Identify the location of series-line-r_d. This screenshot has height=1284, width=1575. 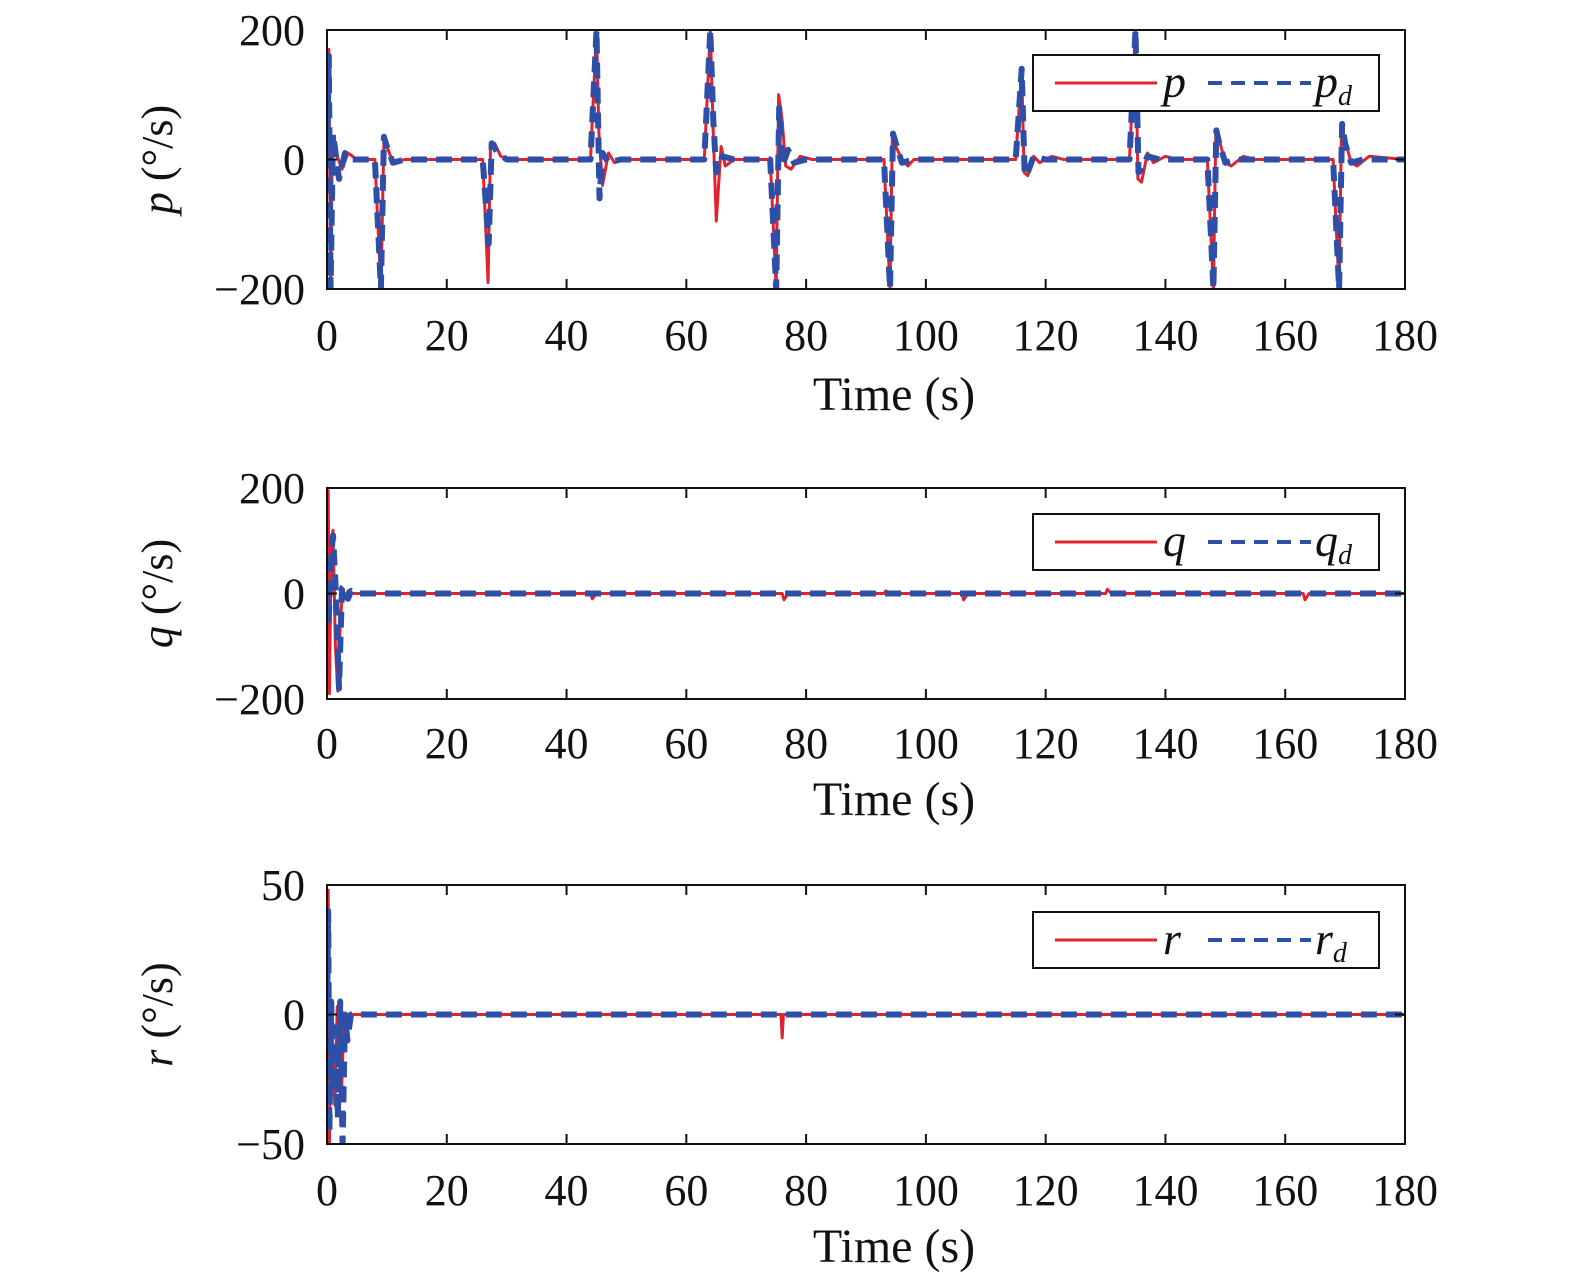
(866, 1025).